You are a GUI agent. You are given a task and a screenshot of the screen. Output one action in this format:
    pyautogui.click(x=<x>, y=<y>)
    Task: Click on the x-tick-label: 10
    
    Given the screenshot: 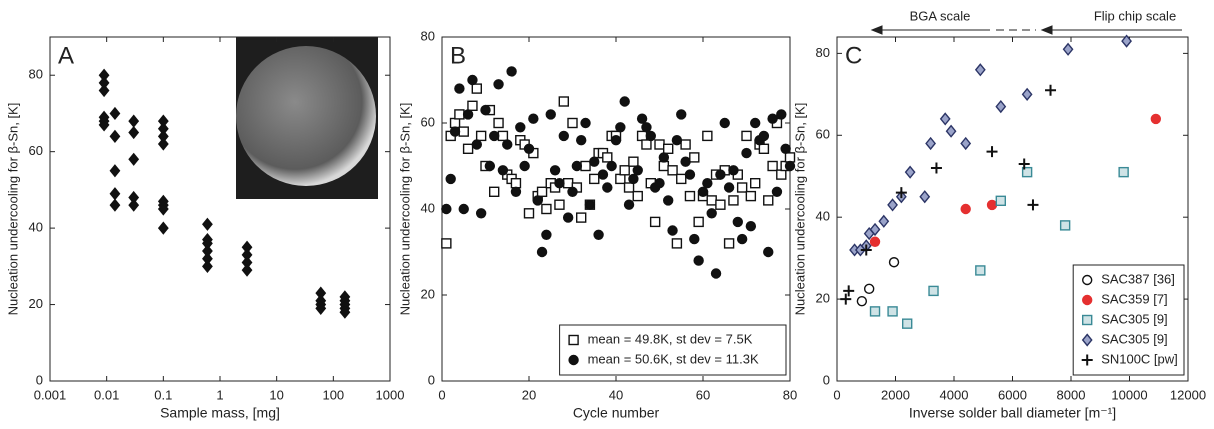 What is the action you would take?
    pyautogui.click(x=276, y=394)
    